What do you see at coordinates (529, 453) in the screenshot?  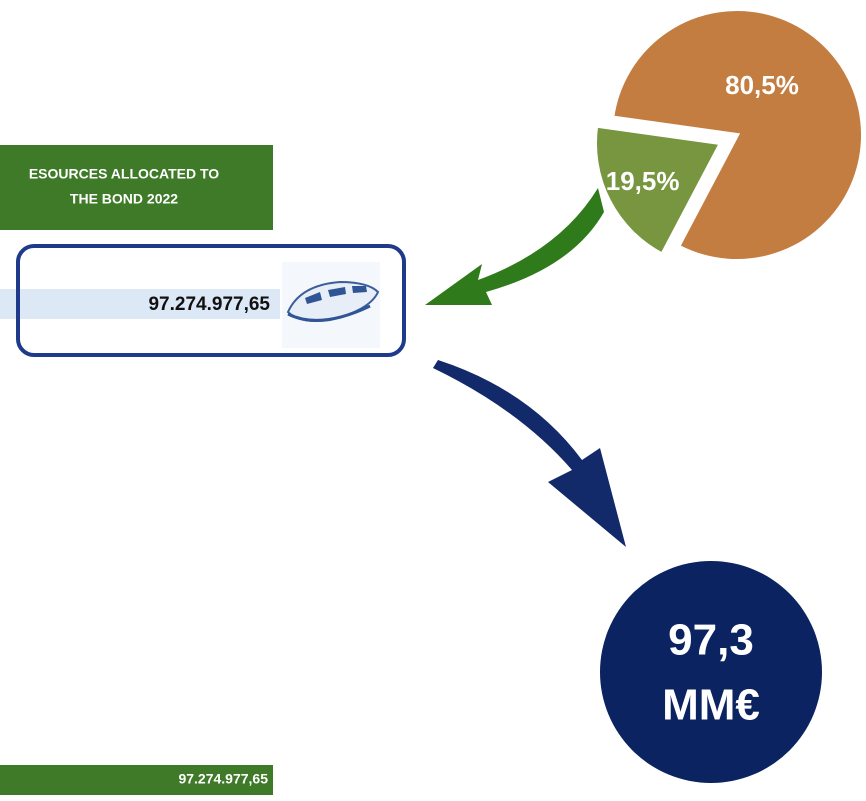 I see `navy-arrow` at bounding box center [529, 453].